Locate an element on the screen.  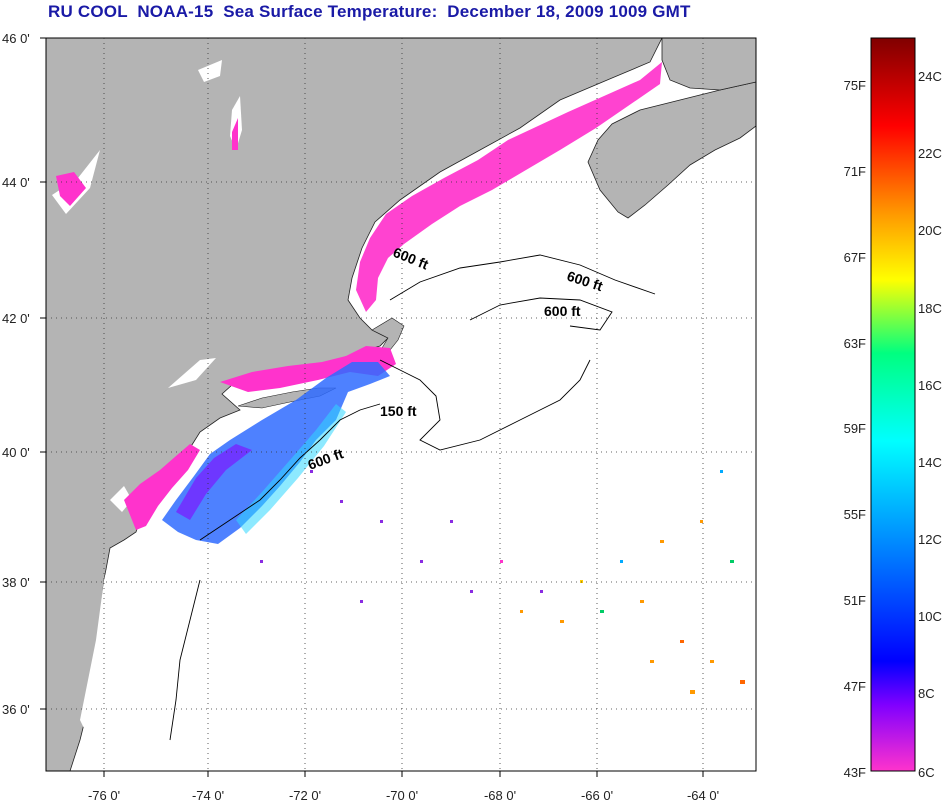
lat-label: 42 0' is located at coordinates (16, 318).